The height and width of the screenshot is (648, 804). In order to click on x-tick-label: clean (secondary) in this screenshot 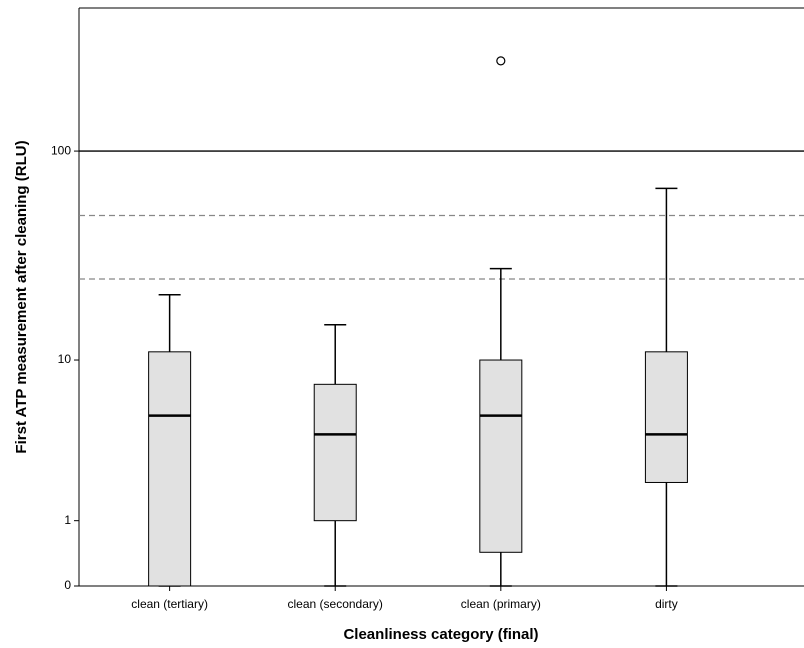, I will do `click(335, 604)`.